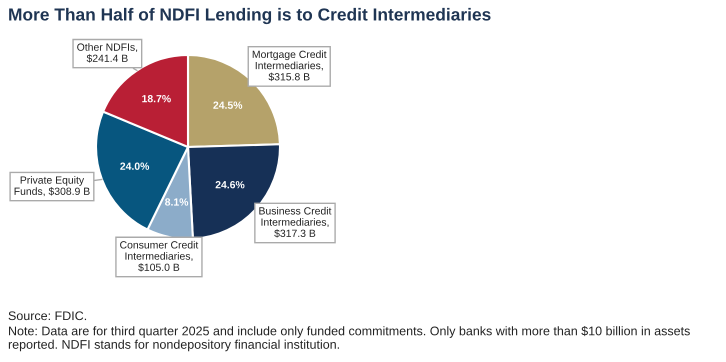  I want to click on slice-label: Private Equity Funds, $308.9 B, so click(52, 186).